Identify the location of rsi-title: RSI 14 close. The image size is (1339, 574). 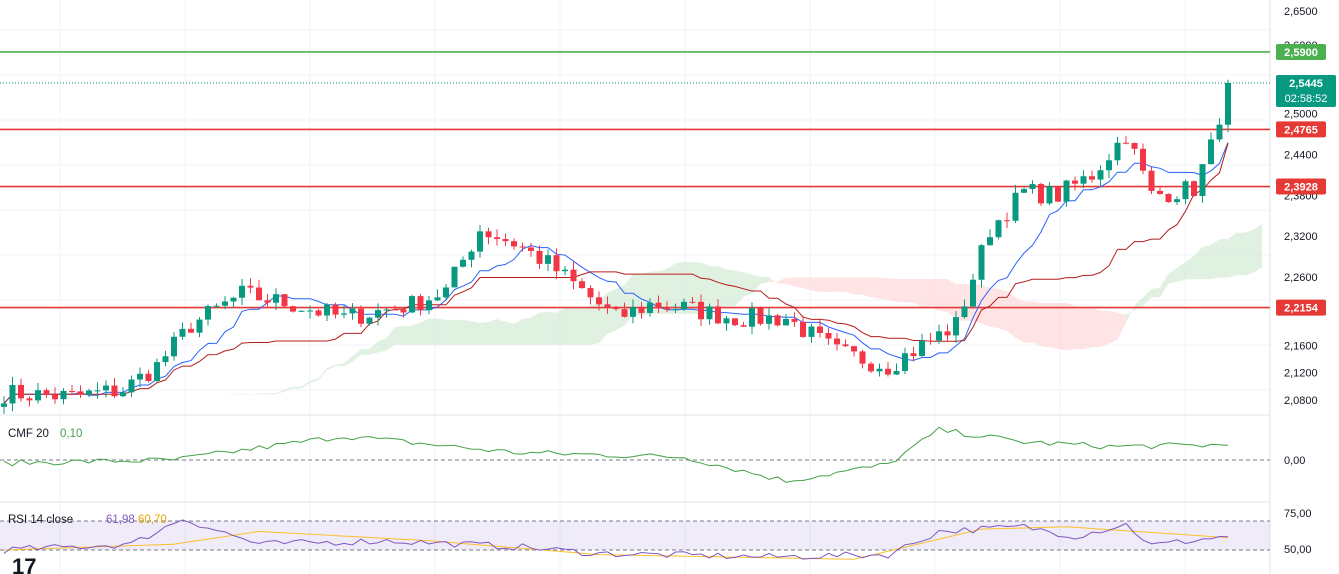
(40, 520).